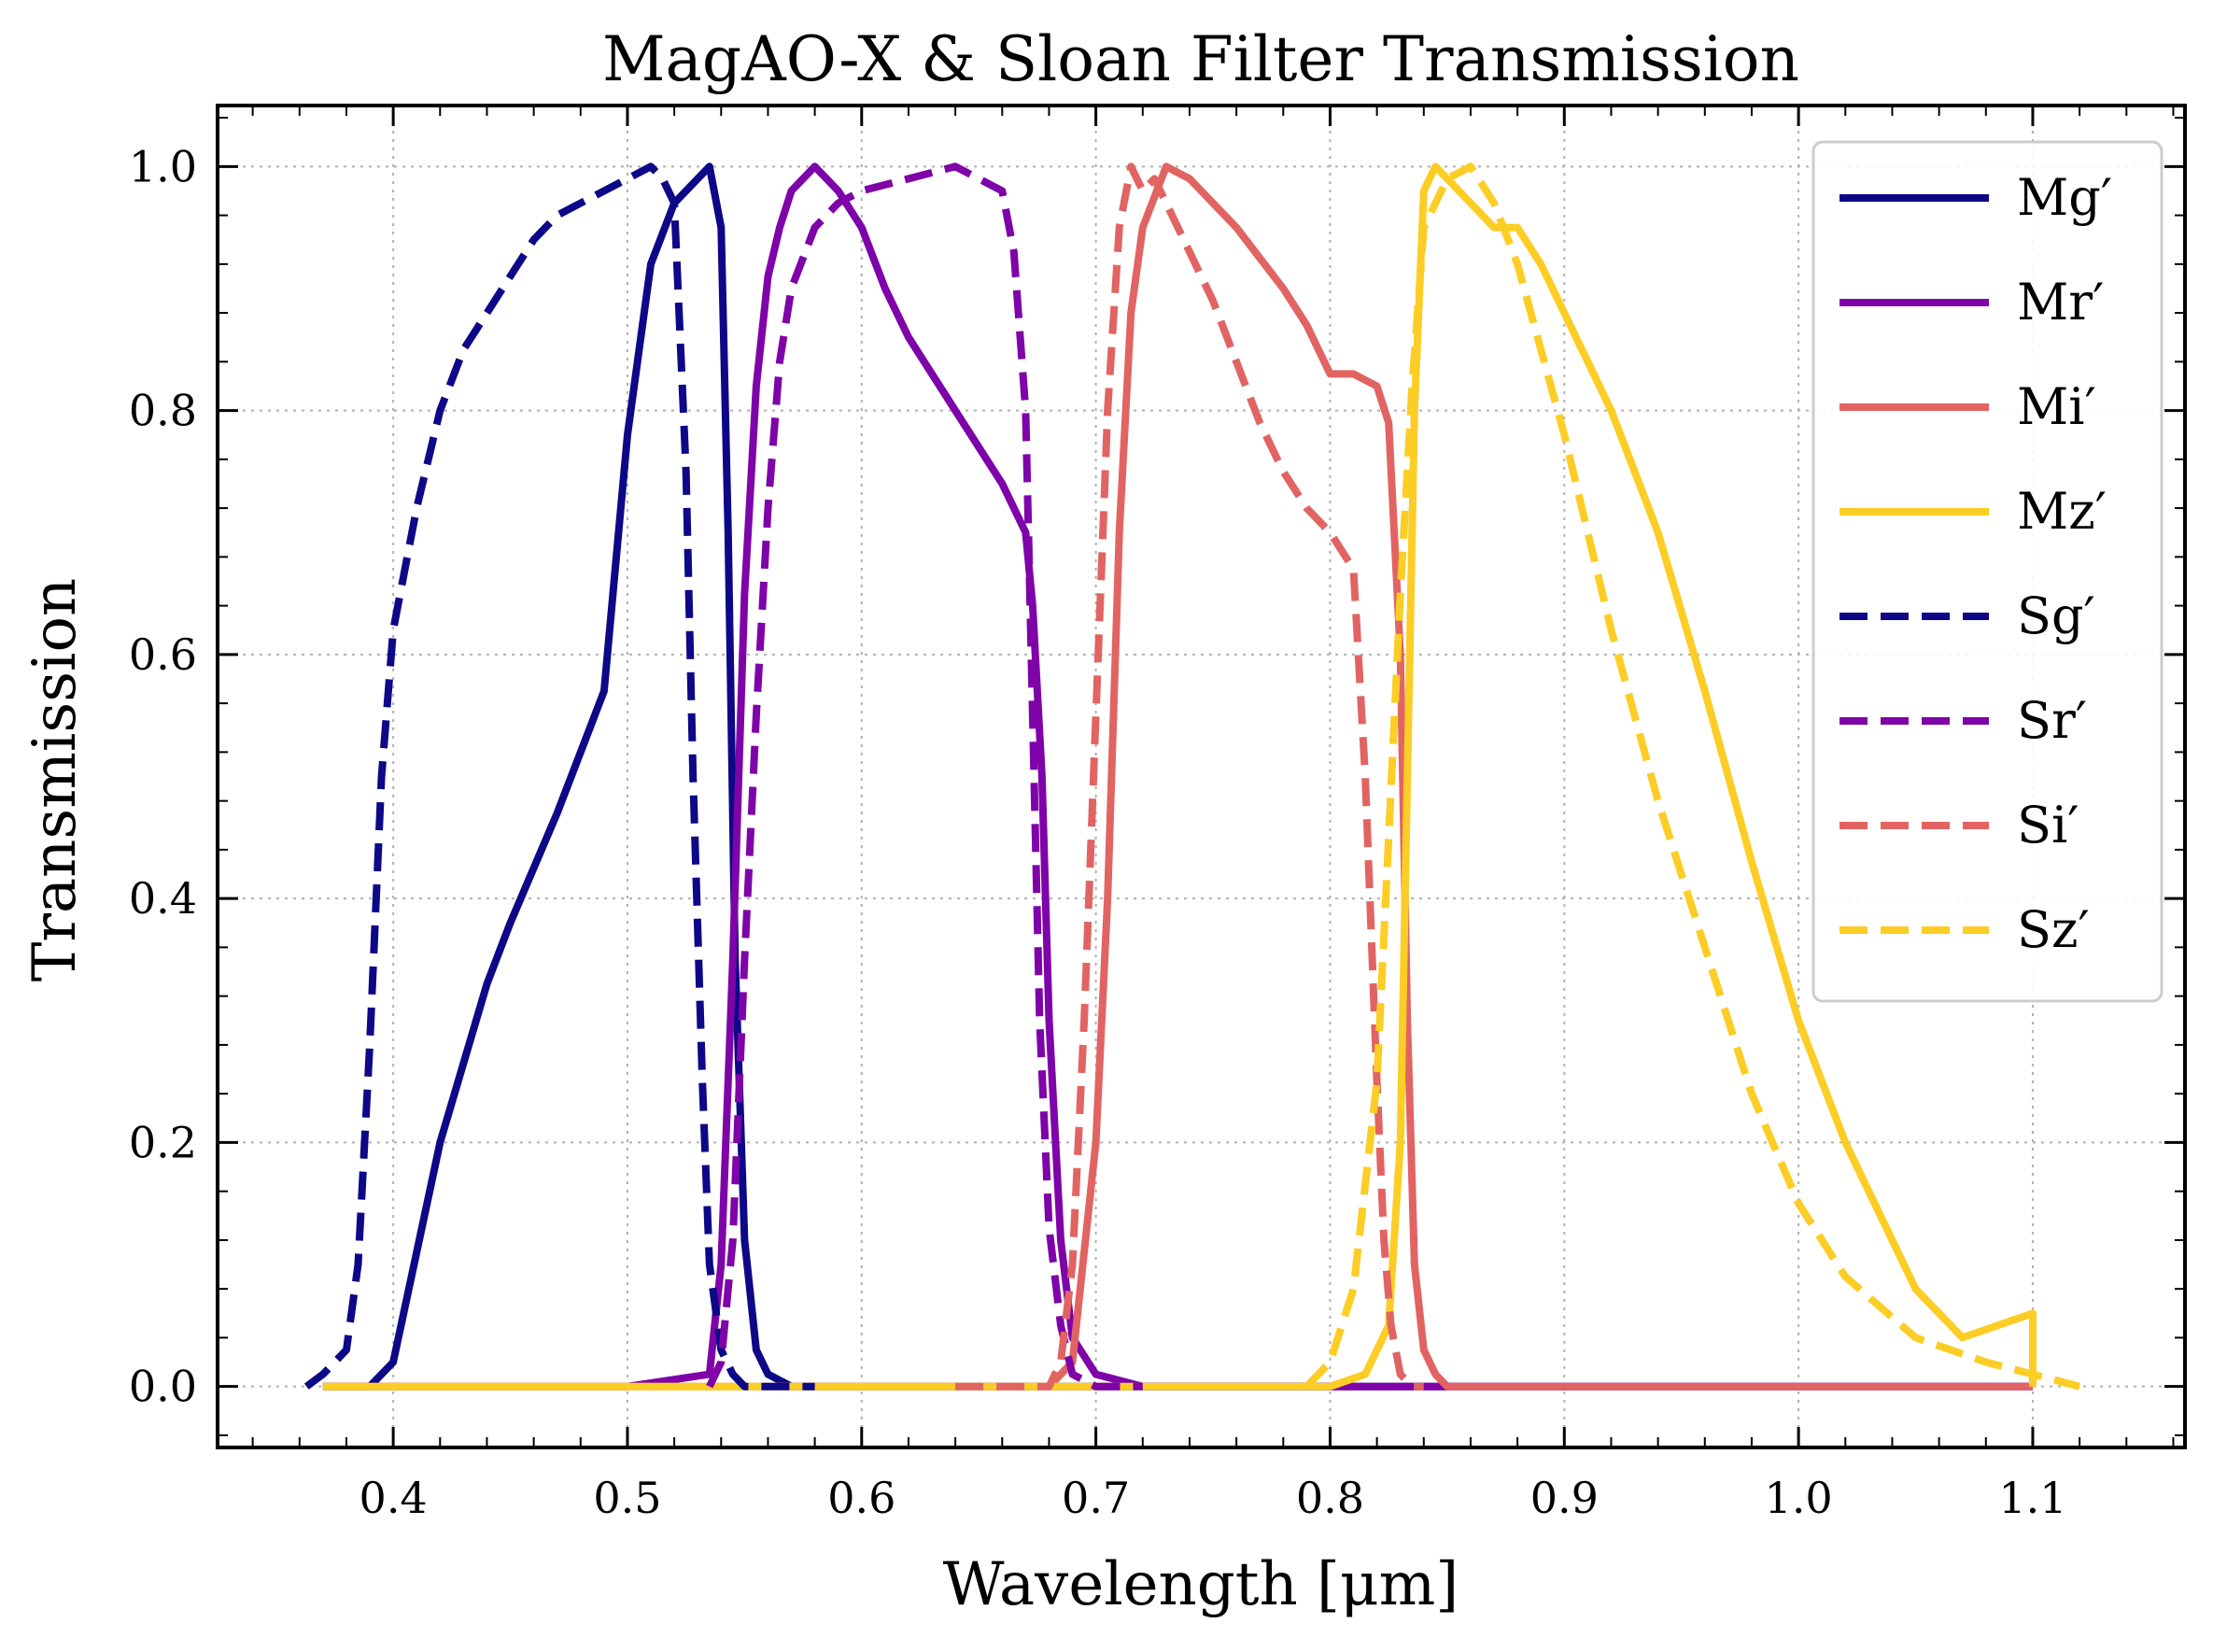 This screenshot has width=2213, height=1652. I want to click on legend-label: Sg′, so click(2056, 615).